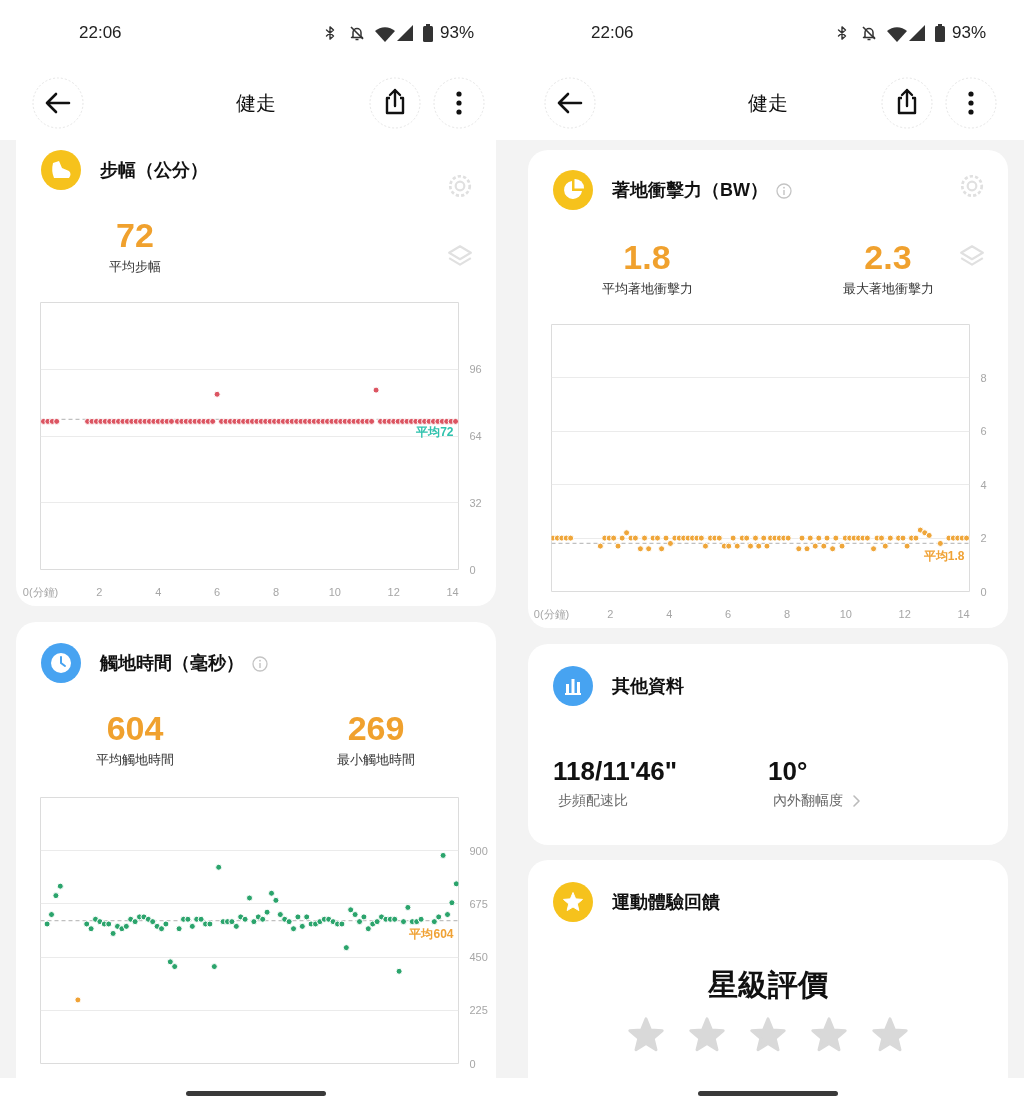 This screenshot has width=1024, height=1109. Describe the element at coordinates (666, 902) in the screenshot. I see `text: 運動體驗回饋` at that location.